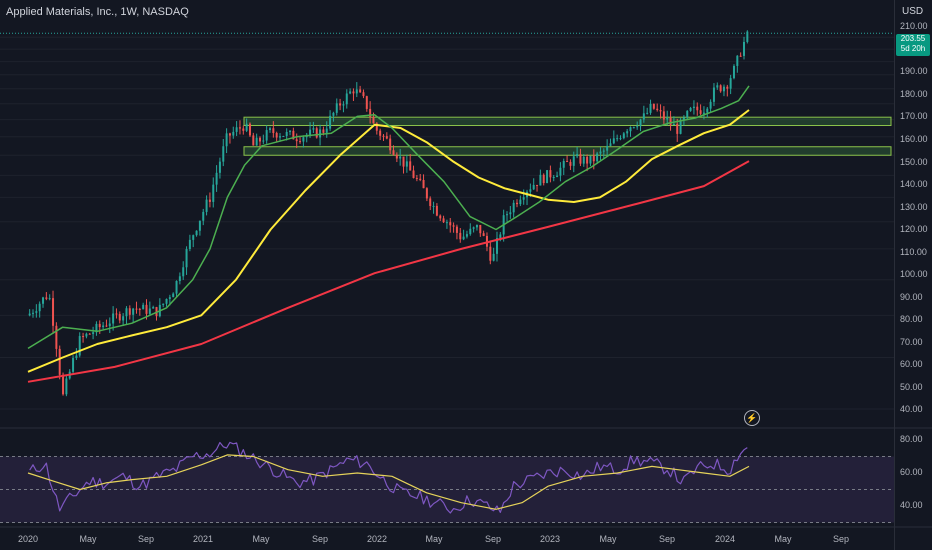 The width and height of the screenshot is (932, 550). I want to click on time-label: 2023, so click(550, 539).